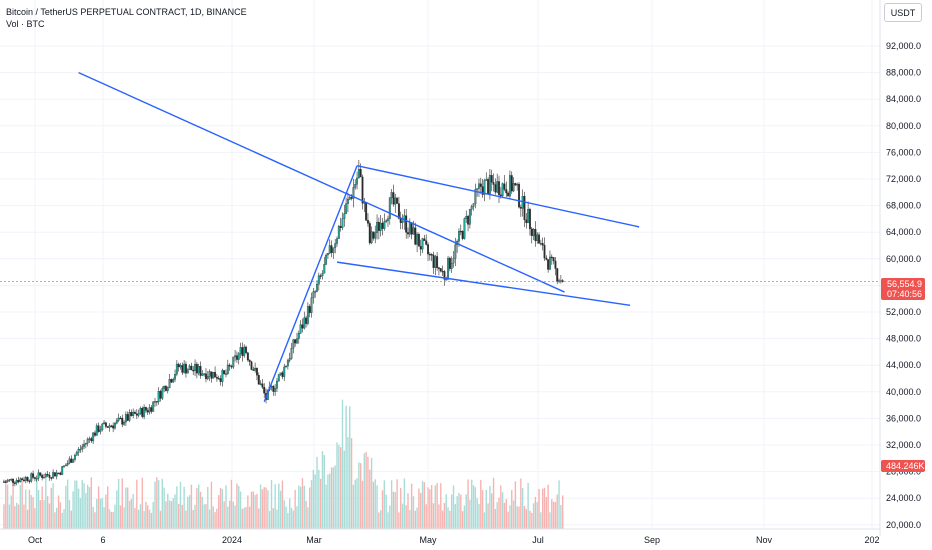 This screenshot has height=550, width=932. I want to click on time-tick-label: Nov, so click(764, 540).